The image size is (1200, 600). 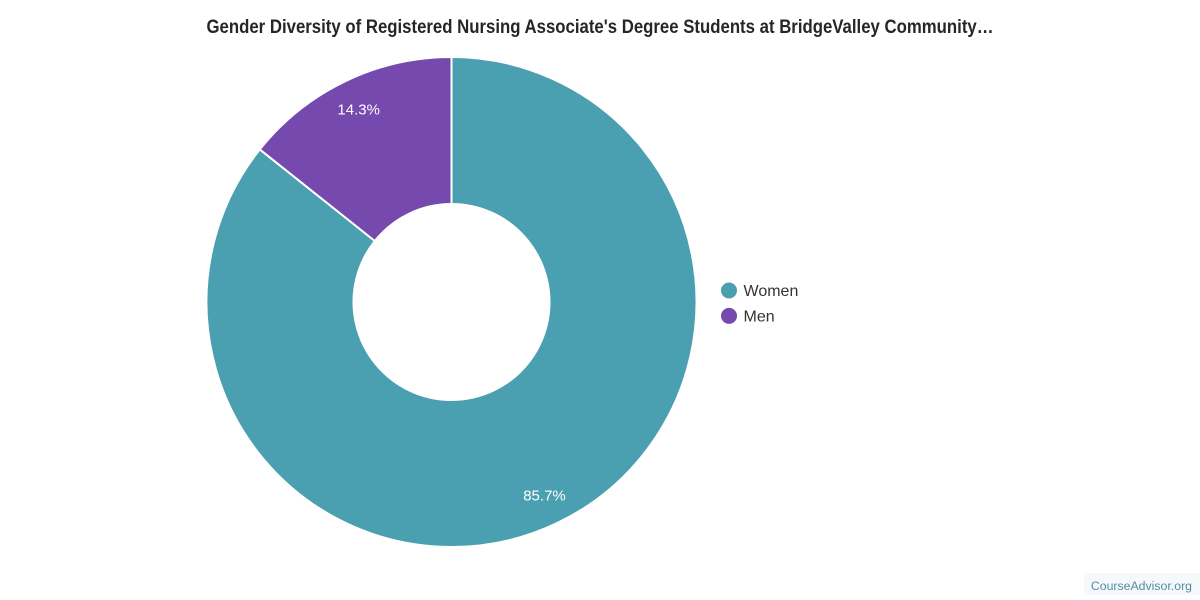 I want to click on svg-text: 14.3%, so click(x=358, y=110).